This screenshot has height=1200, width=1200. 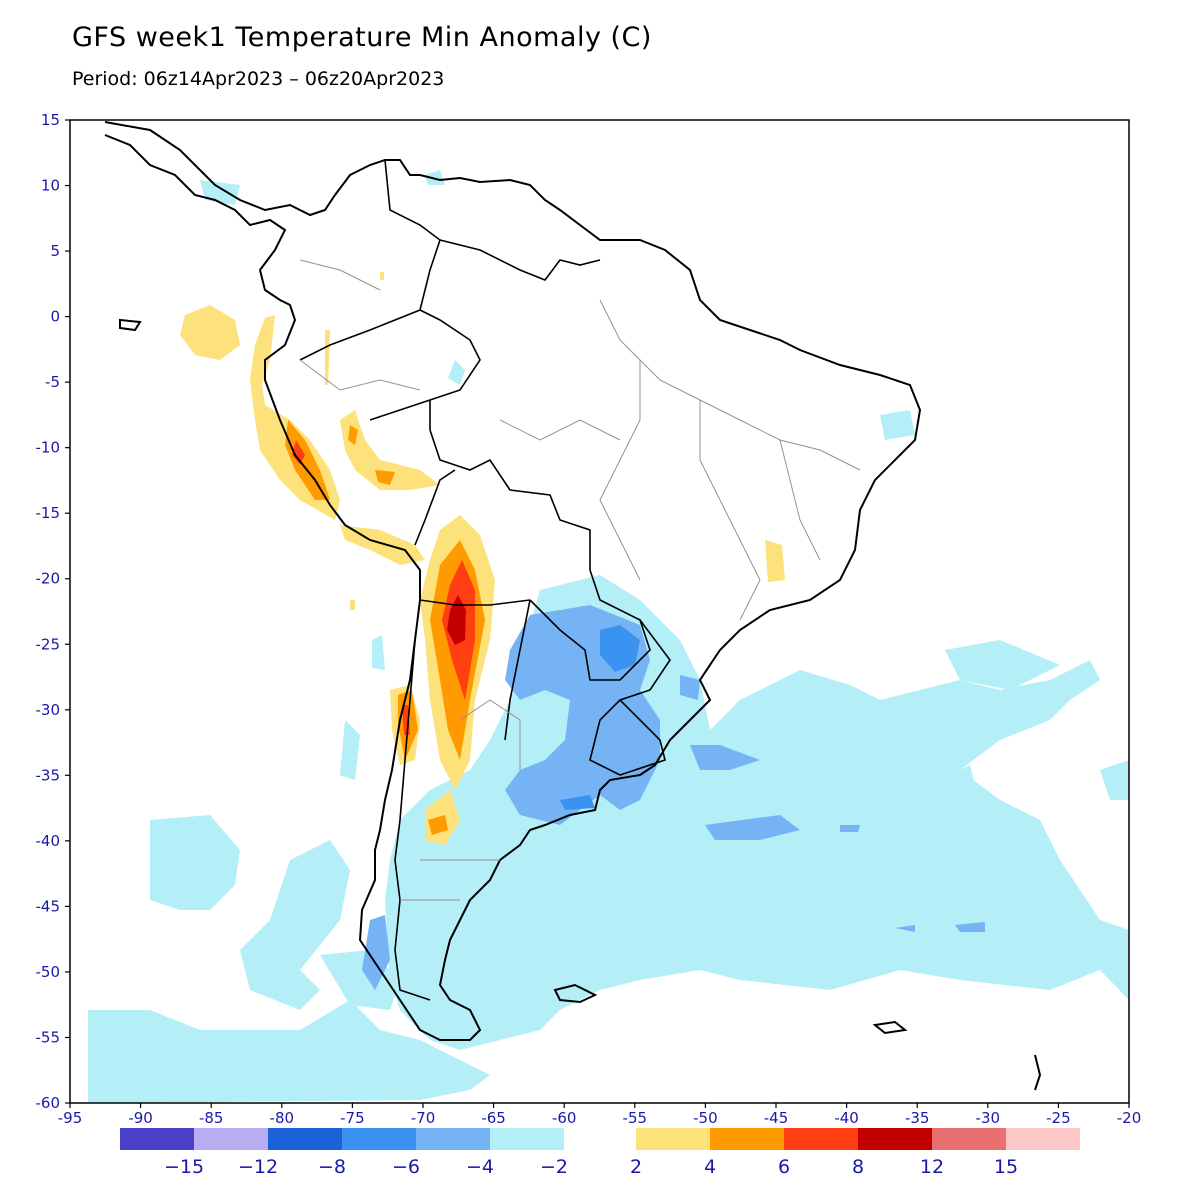 I want to click on y-tick-label: 15, so click(x=50, y=120).